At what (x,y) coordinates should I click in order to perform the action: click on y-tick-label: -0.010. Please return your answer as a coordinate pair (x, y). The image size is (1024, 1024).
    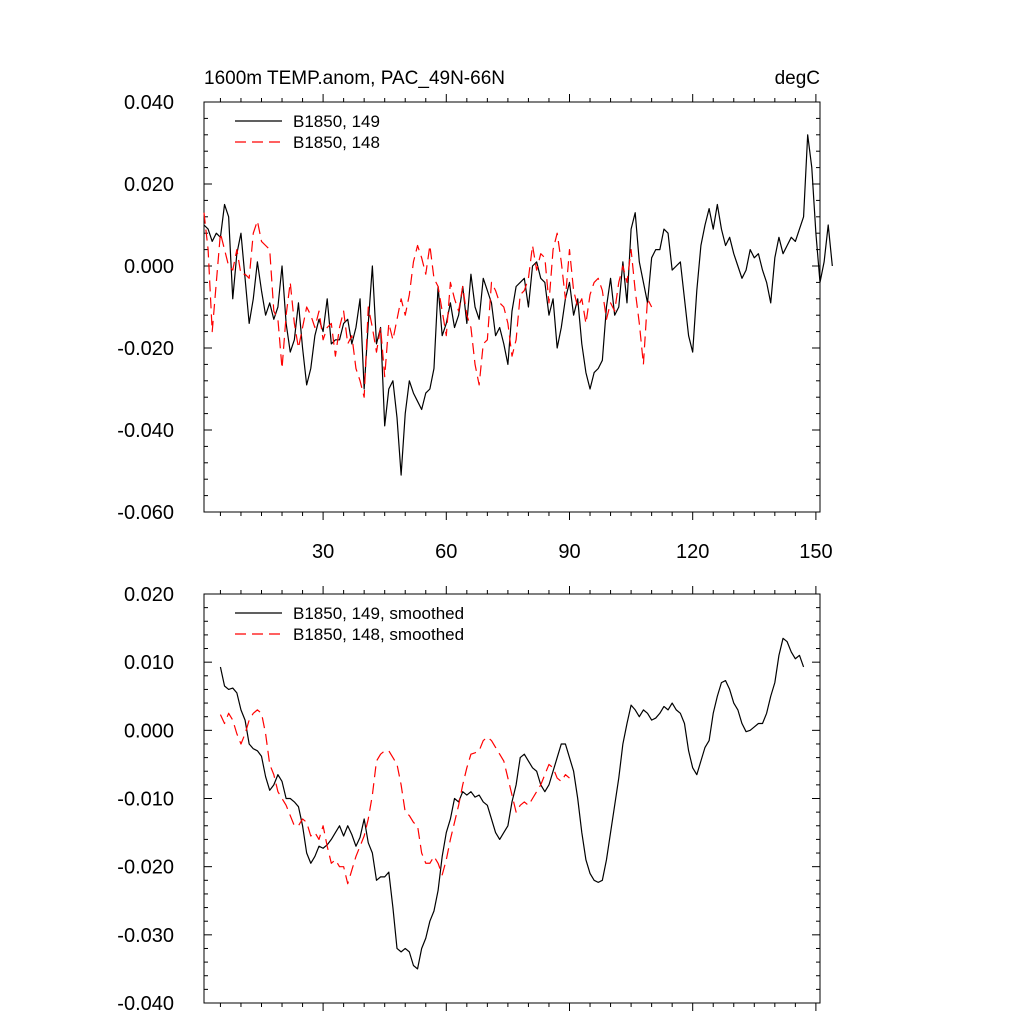
    Looking at the image, I should click on (145, 800).